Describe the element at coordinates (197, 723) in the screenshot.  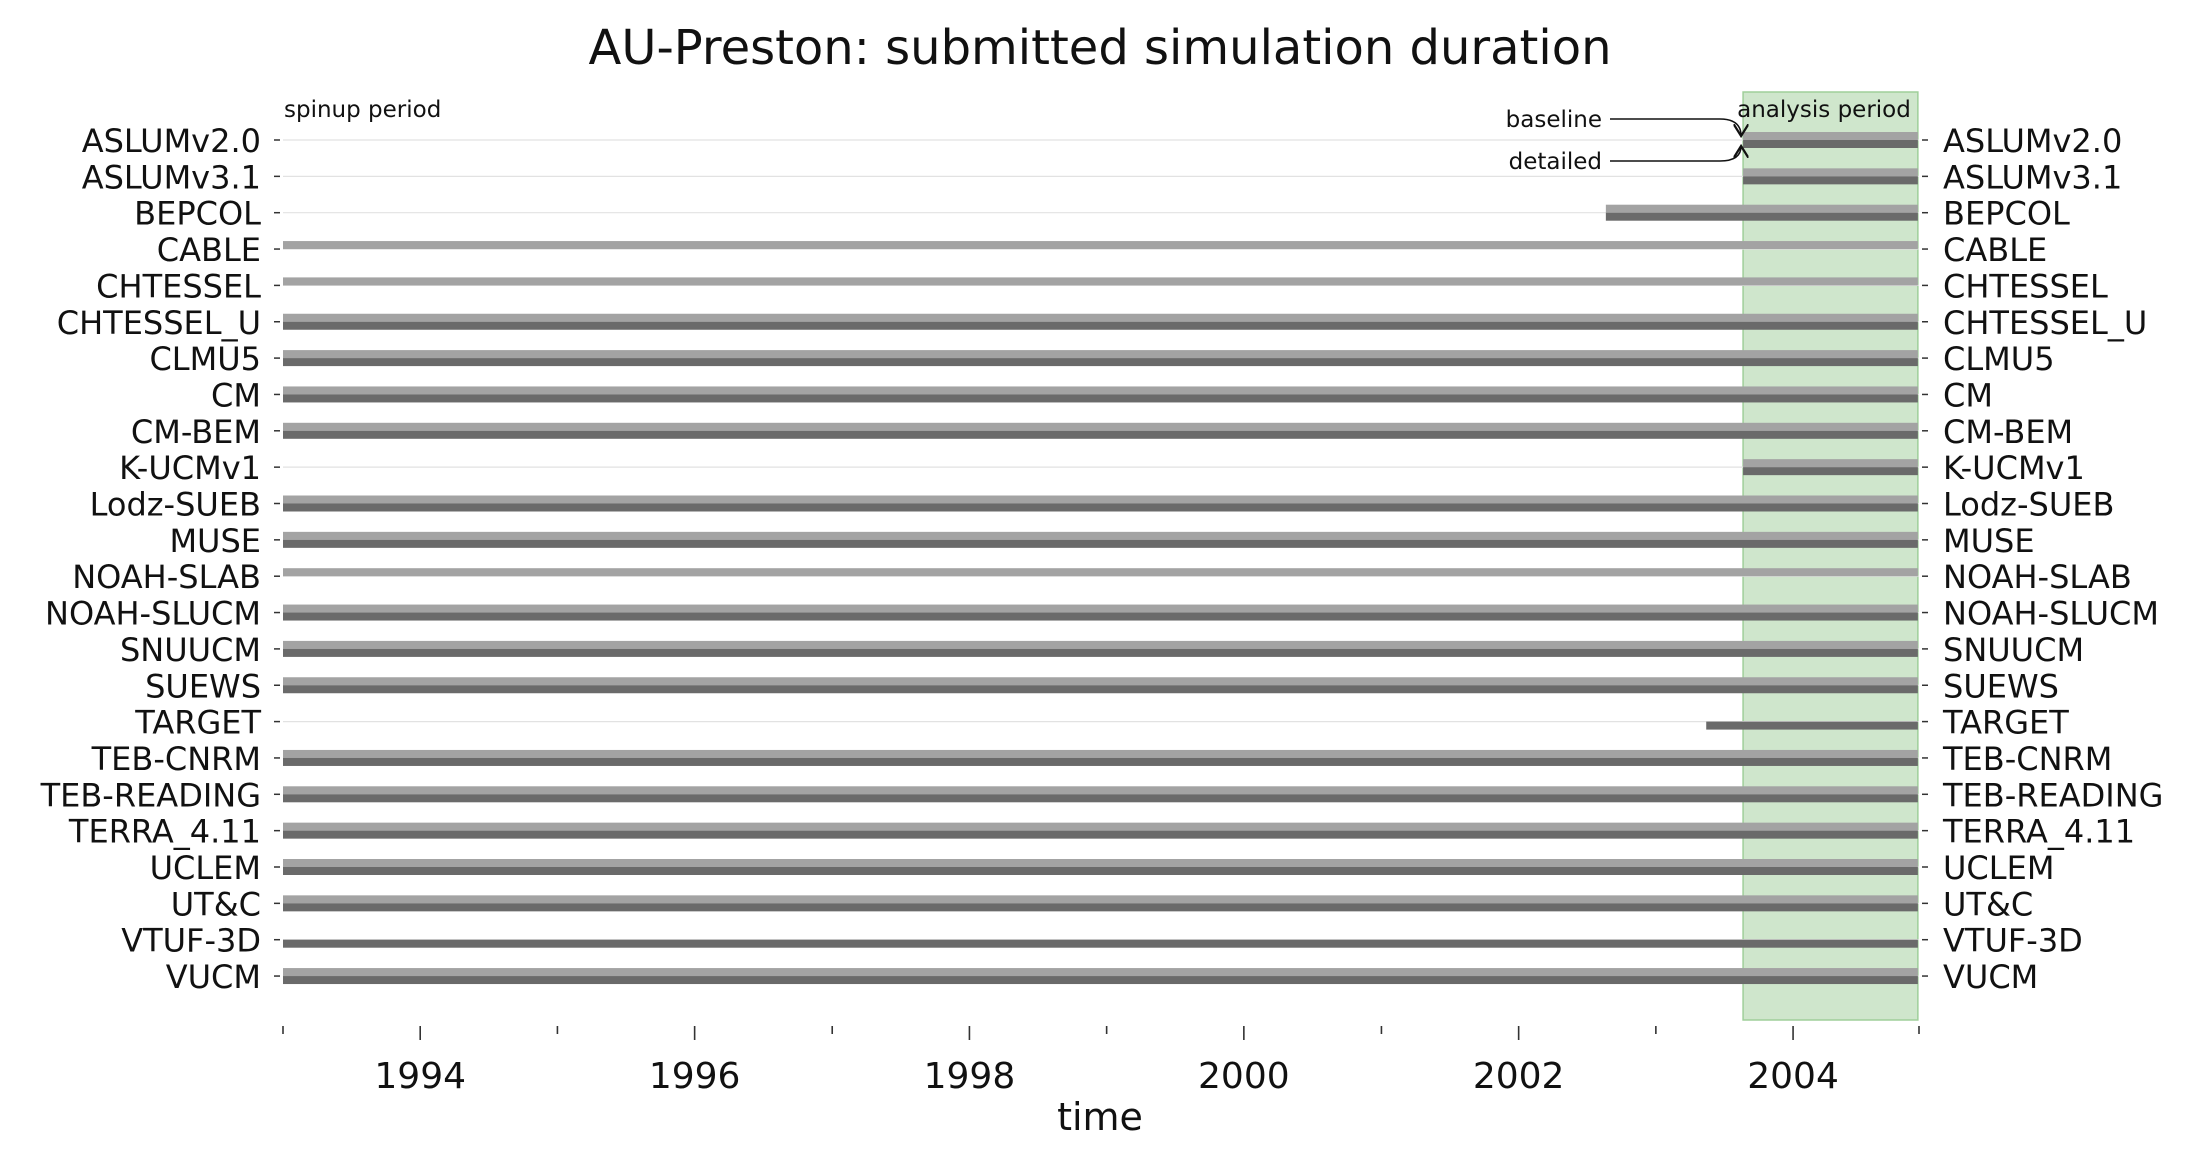
I see `model-label-left-target: TARGET` at that location.